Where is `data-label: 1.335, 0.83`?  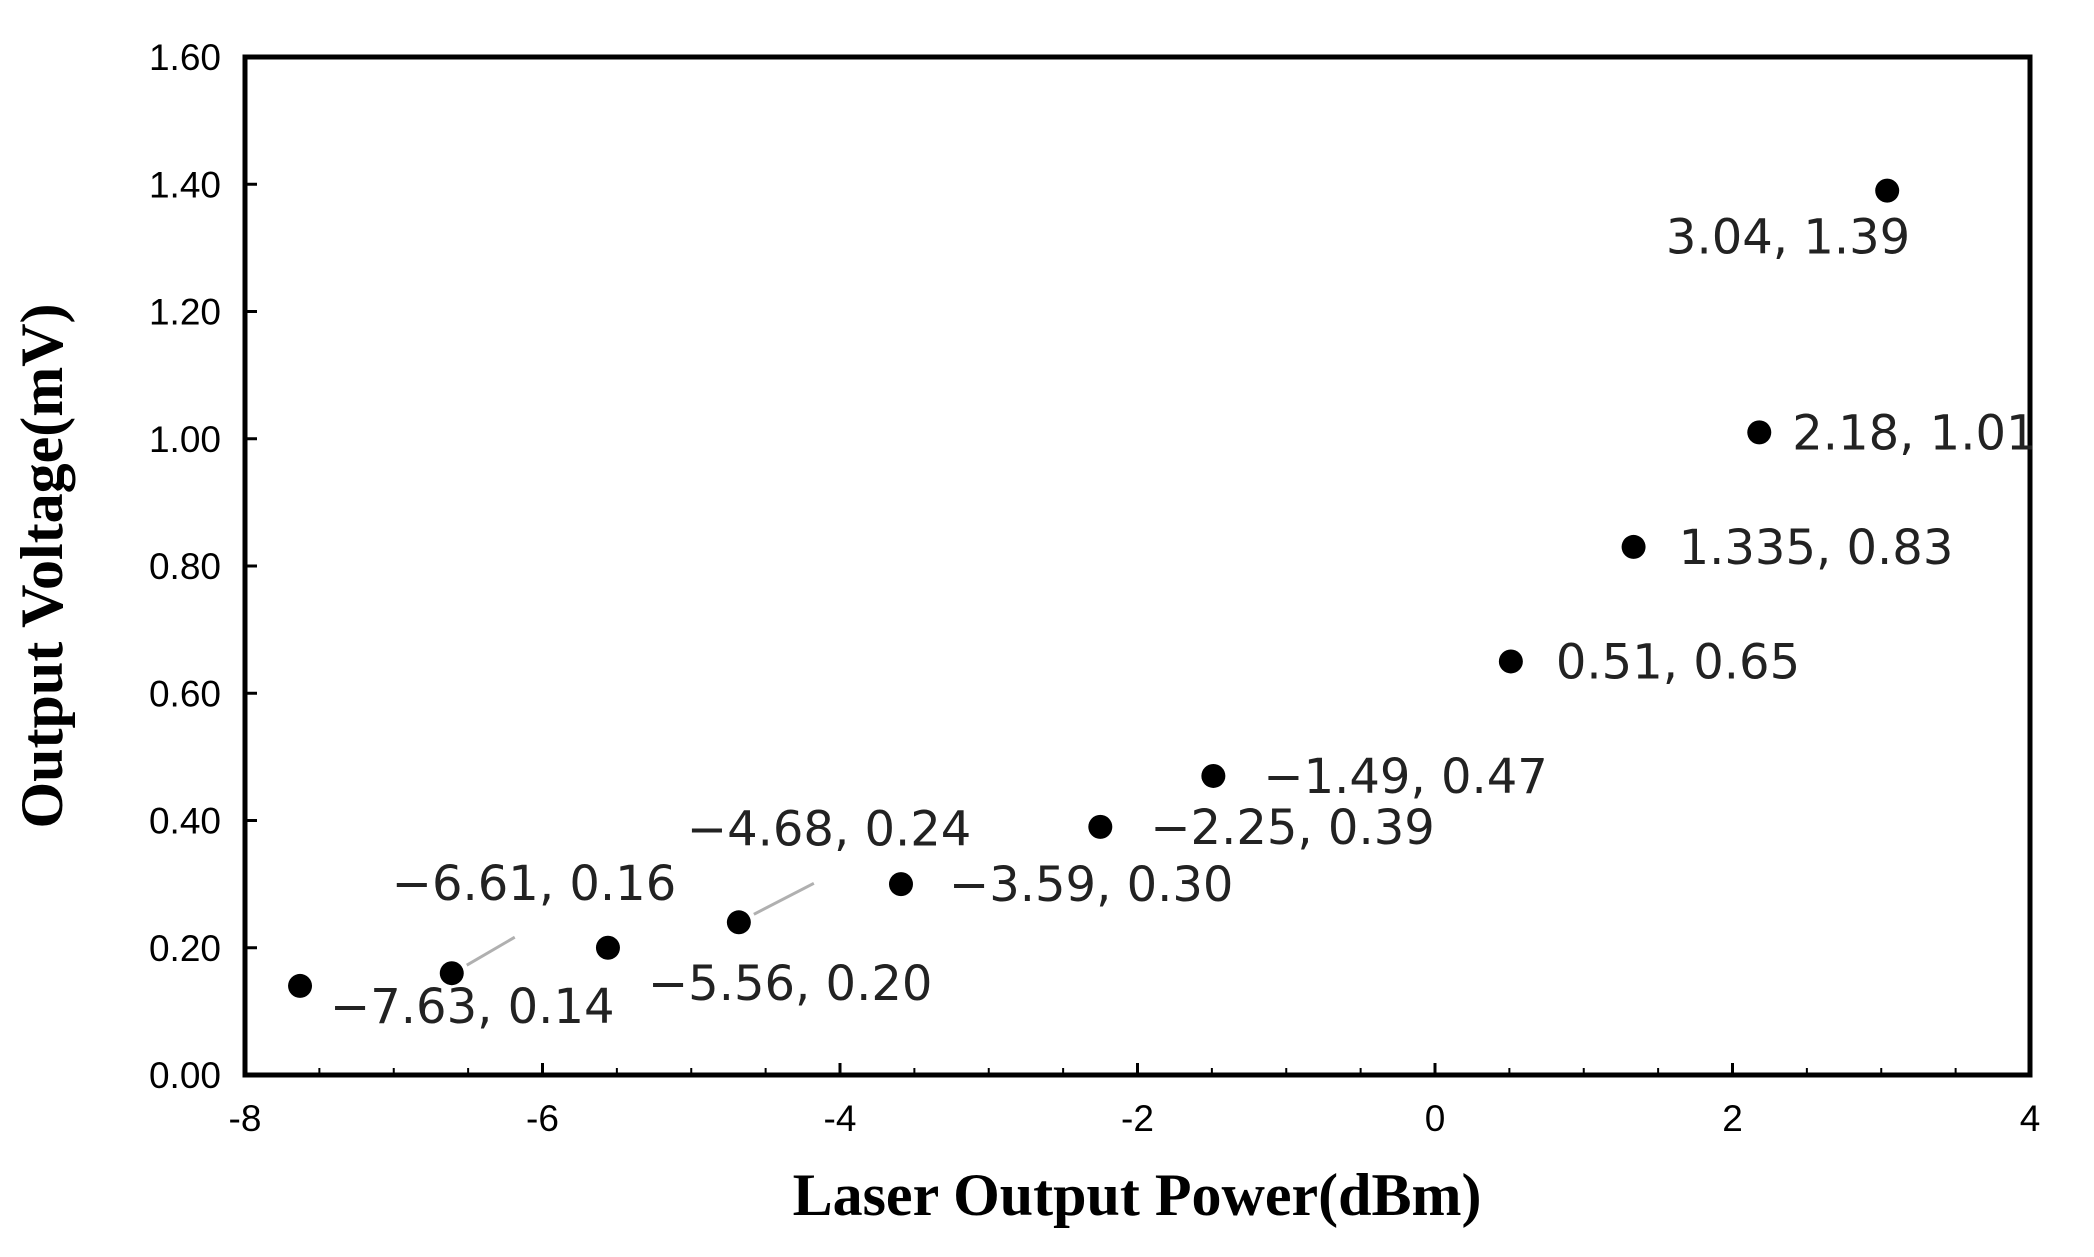
data-label: 1.335, 0.83 is located at coordinates (1816, 548).